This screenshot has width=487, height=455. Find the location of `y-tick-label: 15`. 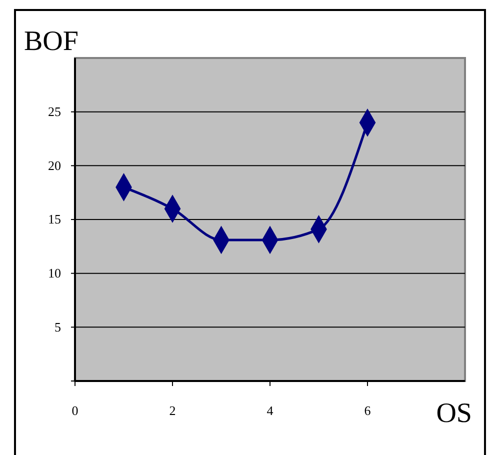

y-tick-label: 15 is located at coordinates (54, 219).